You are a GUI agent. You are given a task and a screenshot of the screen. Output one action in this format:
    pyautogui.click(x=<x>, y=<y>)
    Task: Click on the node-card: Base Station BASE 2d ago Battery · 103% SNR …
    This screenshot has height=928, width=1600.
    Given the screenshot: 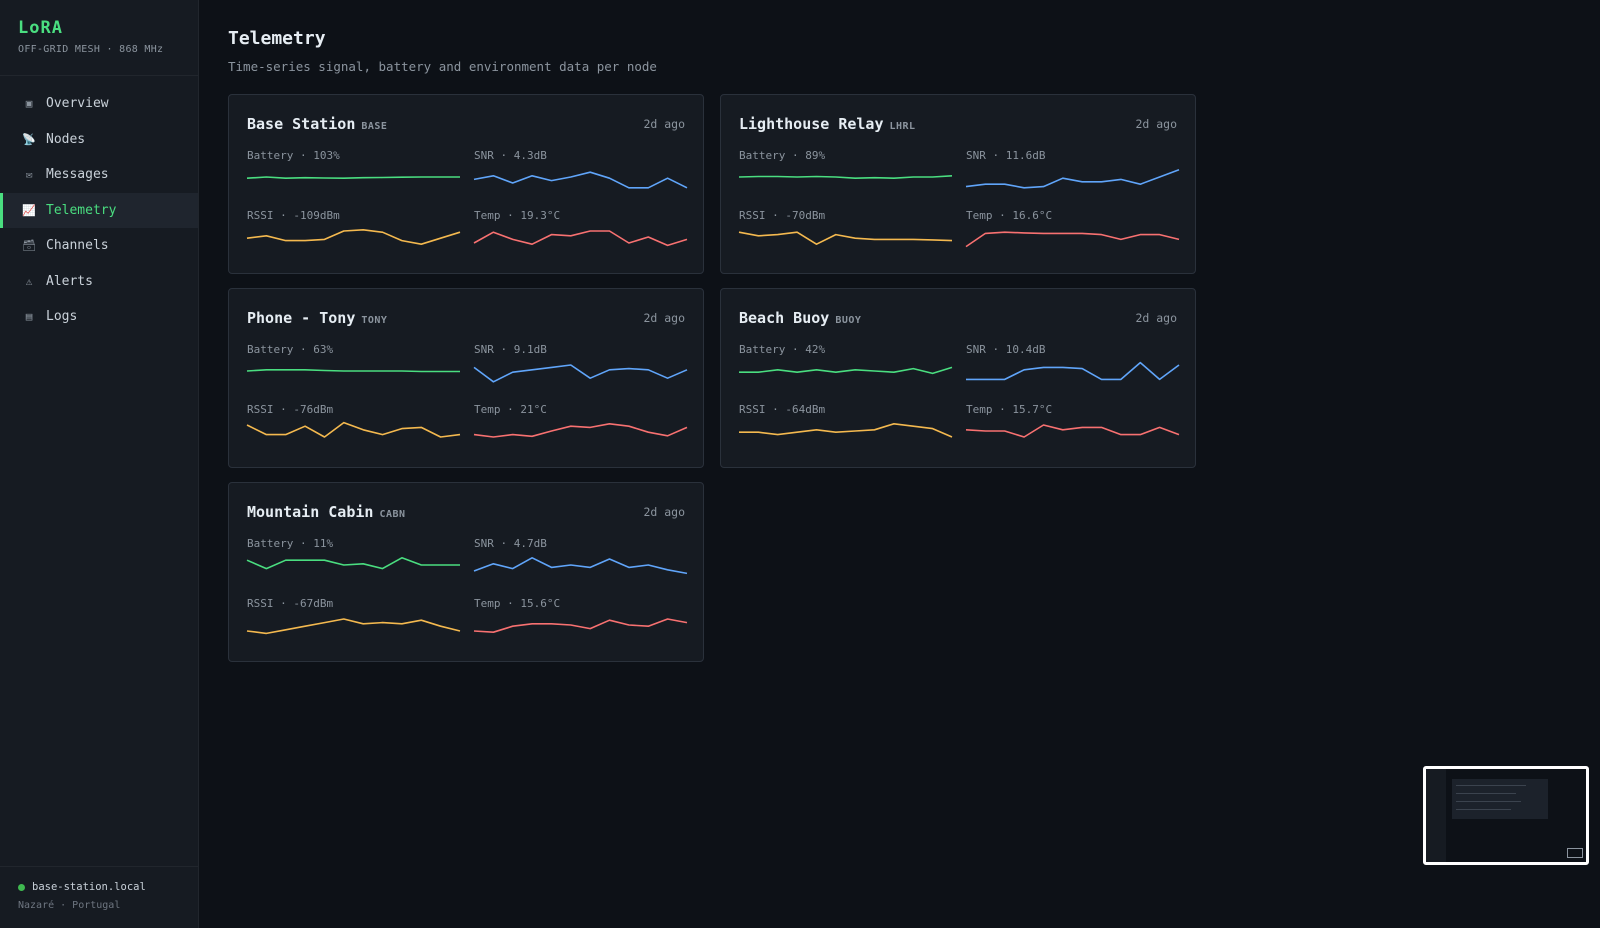 What is the action you would take?
    pyautogui.click(x=466, y=184)
    